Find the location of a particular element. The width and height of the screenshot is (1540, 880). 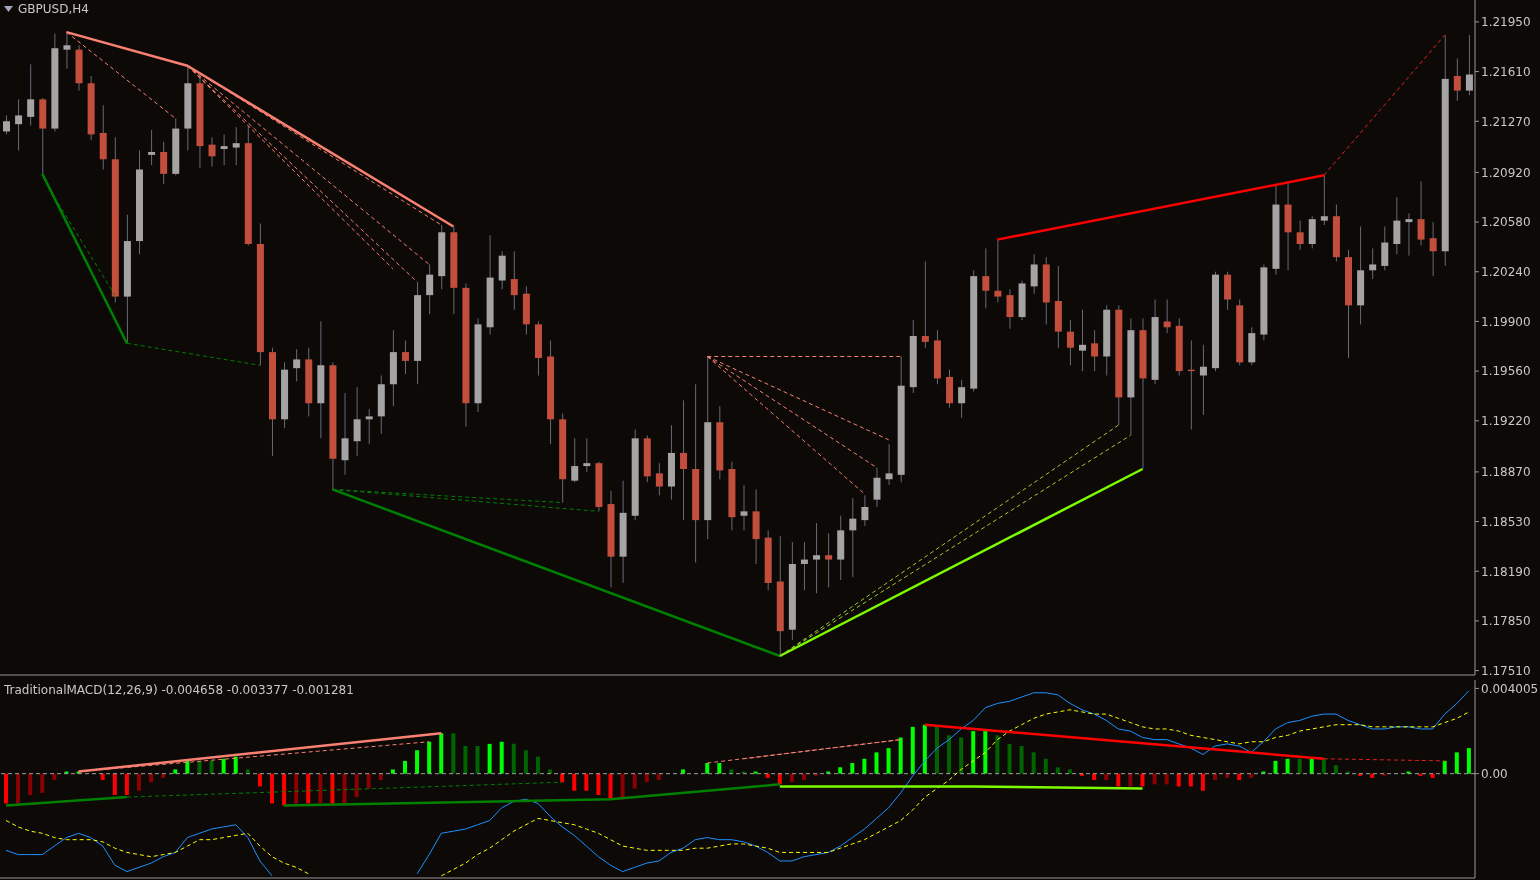

y-tick-label: 1.17510 is located at coordinates (1506, 670).